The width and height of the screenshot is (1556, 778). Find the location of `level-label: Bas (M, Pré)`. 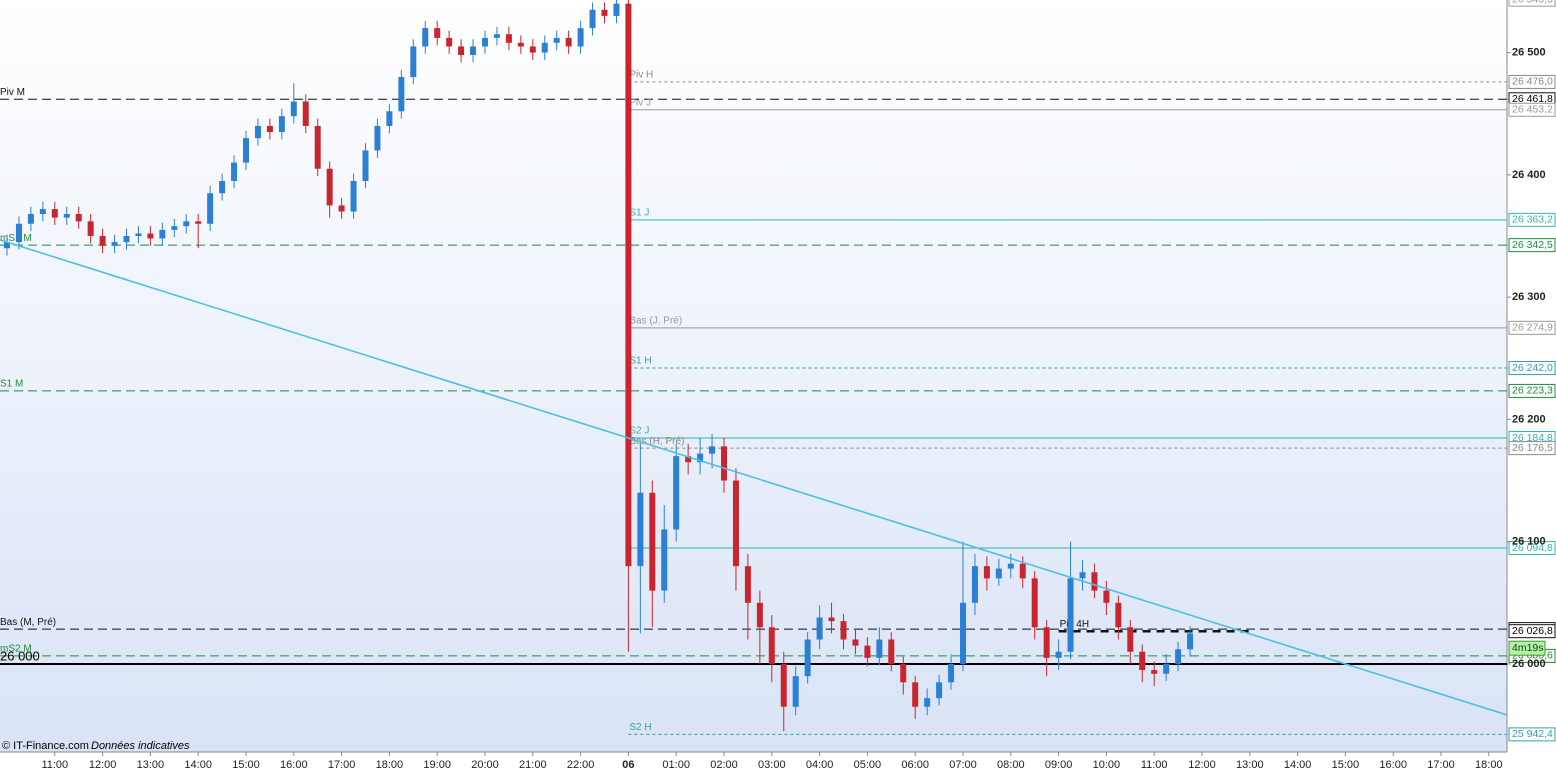

level-label: Bas (M, Pré) is located at coordinates (28, 622).